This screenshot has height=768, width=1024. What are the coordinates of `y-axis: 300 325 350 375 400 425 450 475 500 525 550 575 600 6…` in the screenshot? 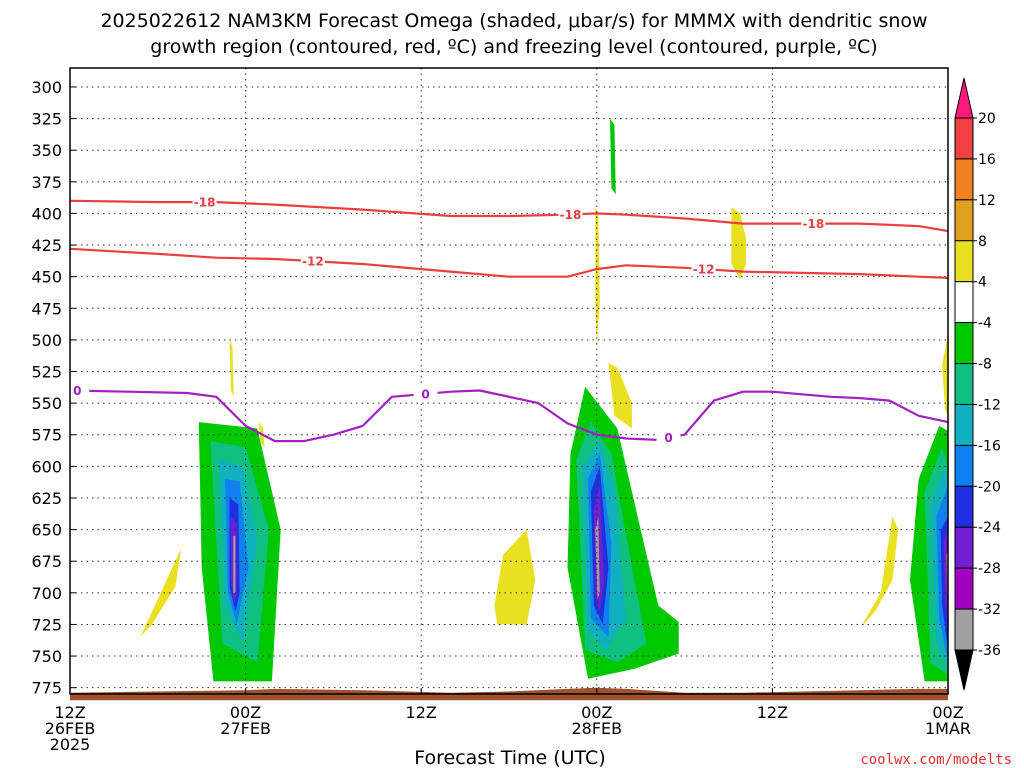 It's located at (53, 388).